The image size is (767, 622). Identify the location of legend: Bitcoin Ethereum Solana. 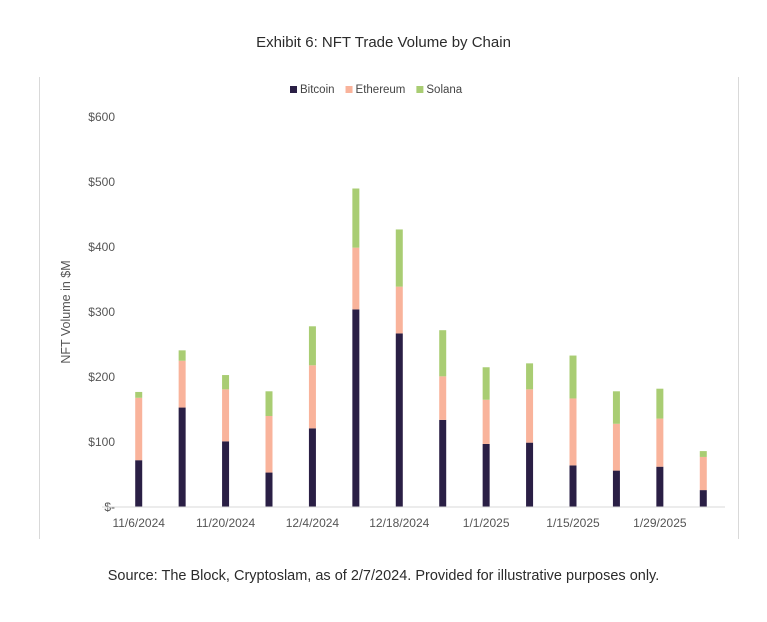
(376, 90).